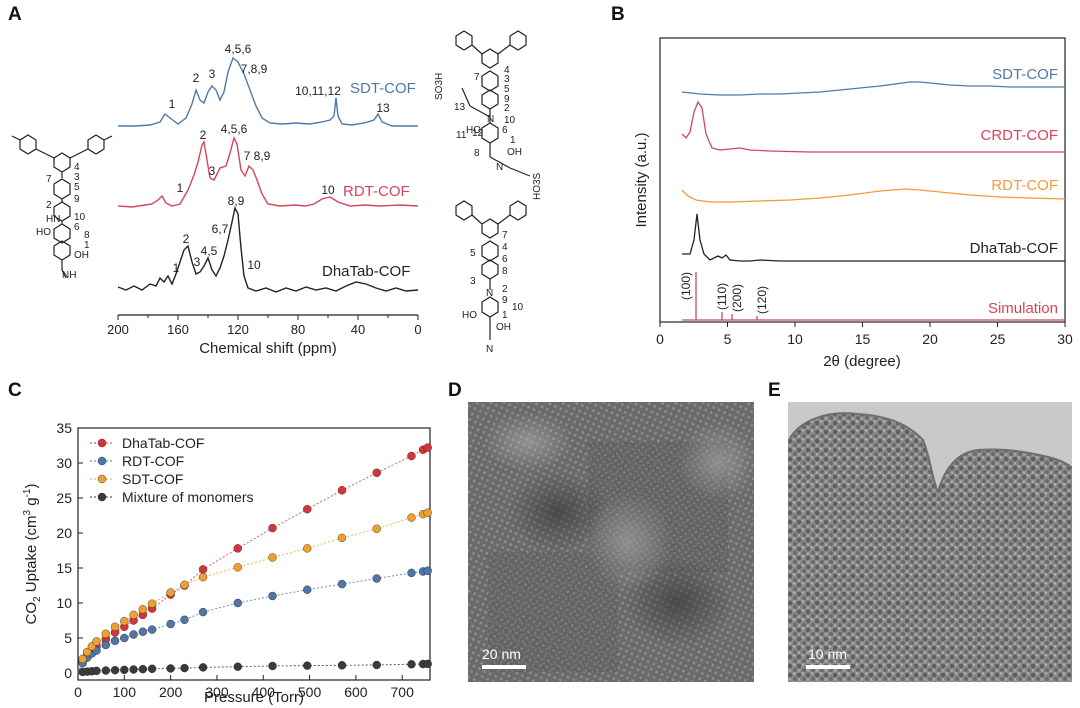  I want to click on panel-b-tick-label: 25, so click(998, 339).